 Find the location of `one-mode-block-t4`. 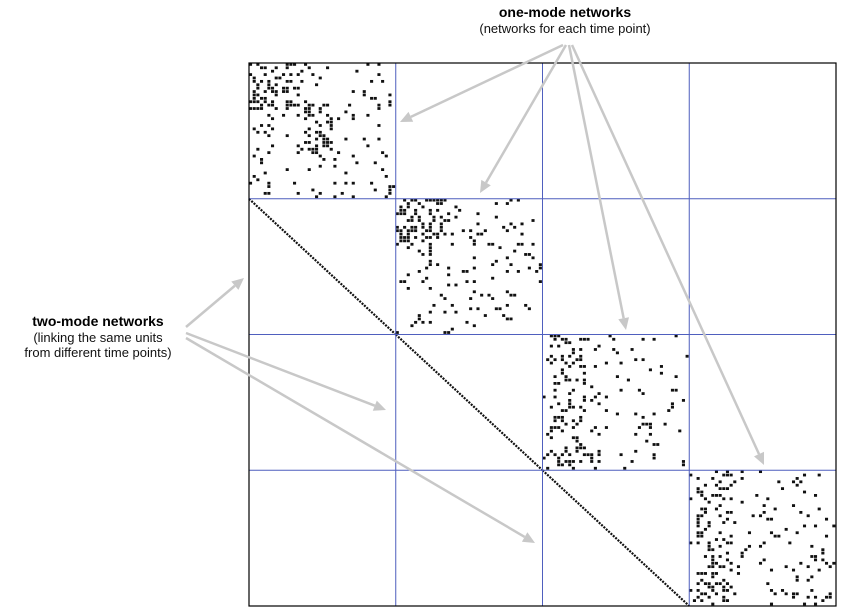

one-mode-block-t4 is located at coordinates (762, 538).